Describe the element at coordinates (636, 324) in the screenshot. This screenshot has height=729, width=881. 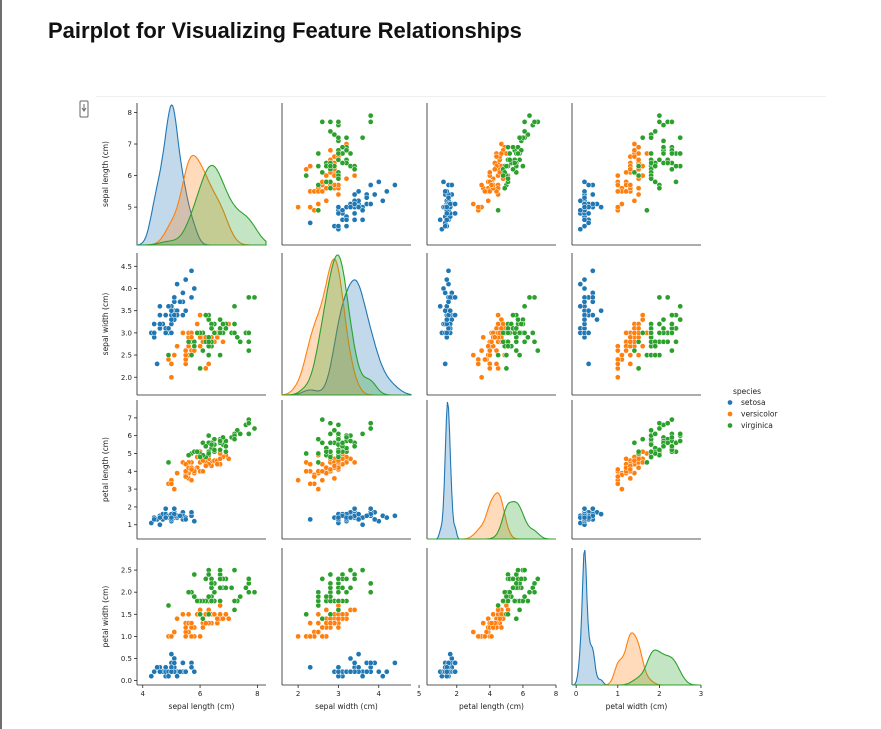
I see `panel-sepal-width-vs-petal-width` at that location.